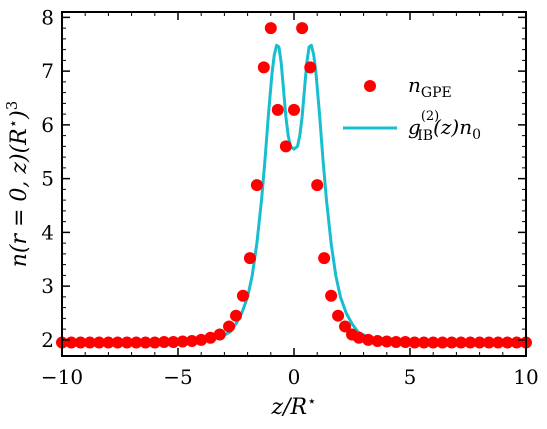  Describe the element at coordinates (294, 406) in the screenshot. I see `x-axis-label: z/R⋆` at that location.